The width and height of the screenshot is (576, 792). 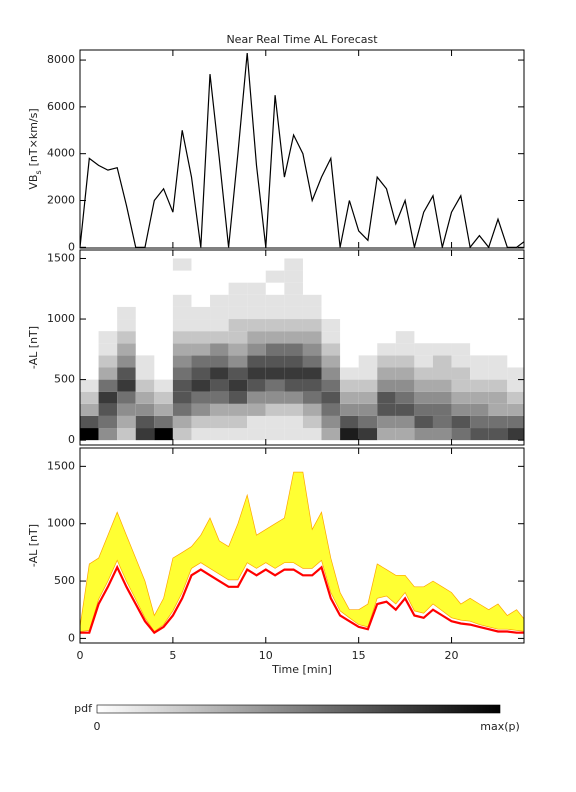 I want to click on x-tick-label: 20, so click(x=452, y=655).